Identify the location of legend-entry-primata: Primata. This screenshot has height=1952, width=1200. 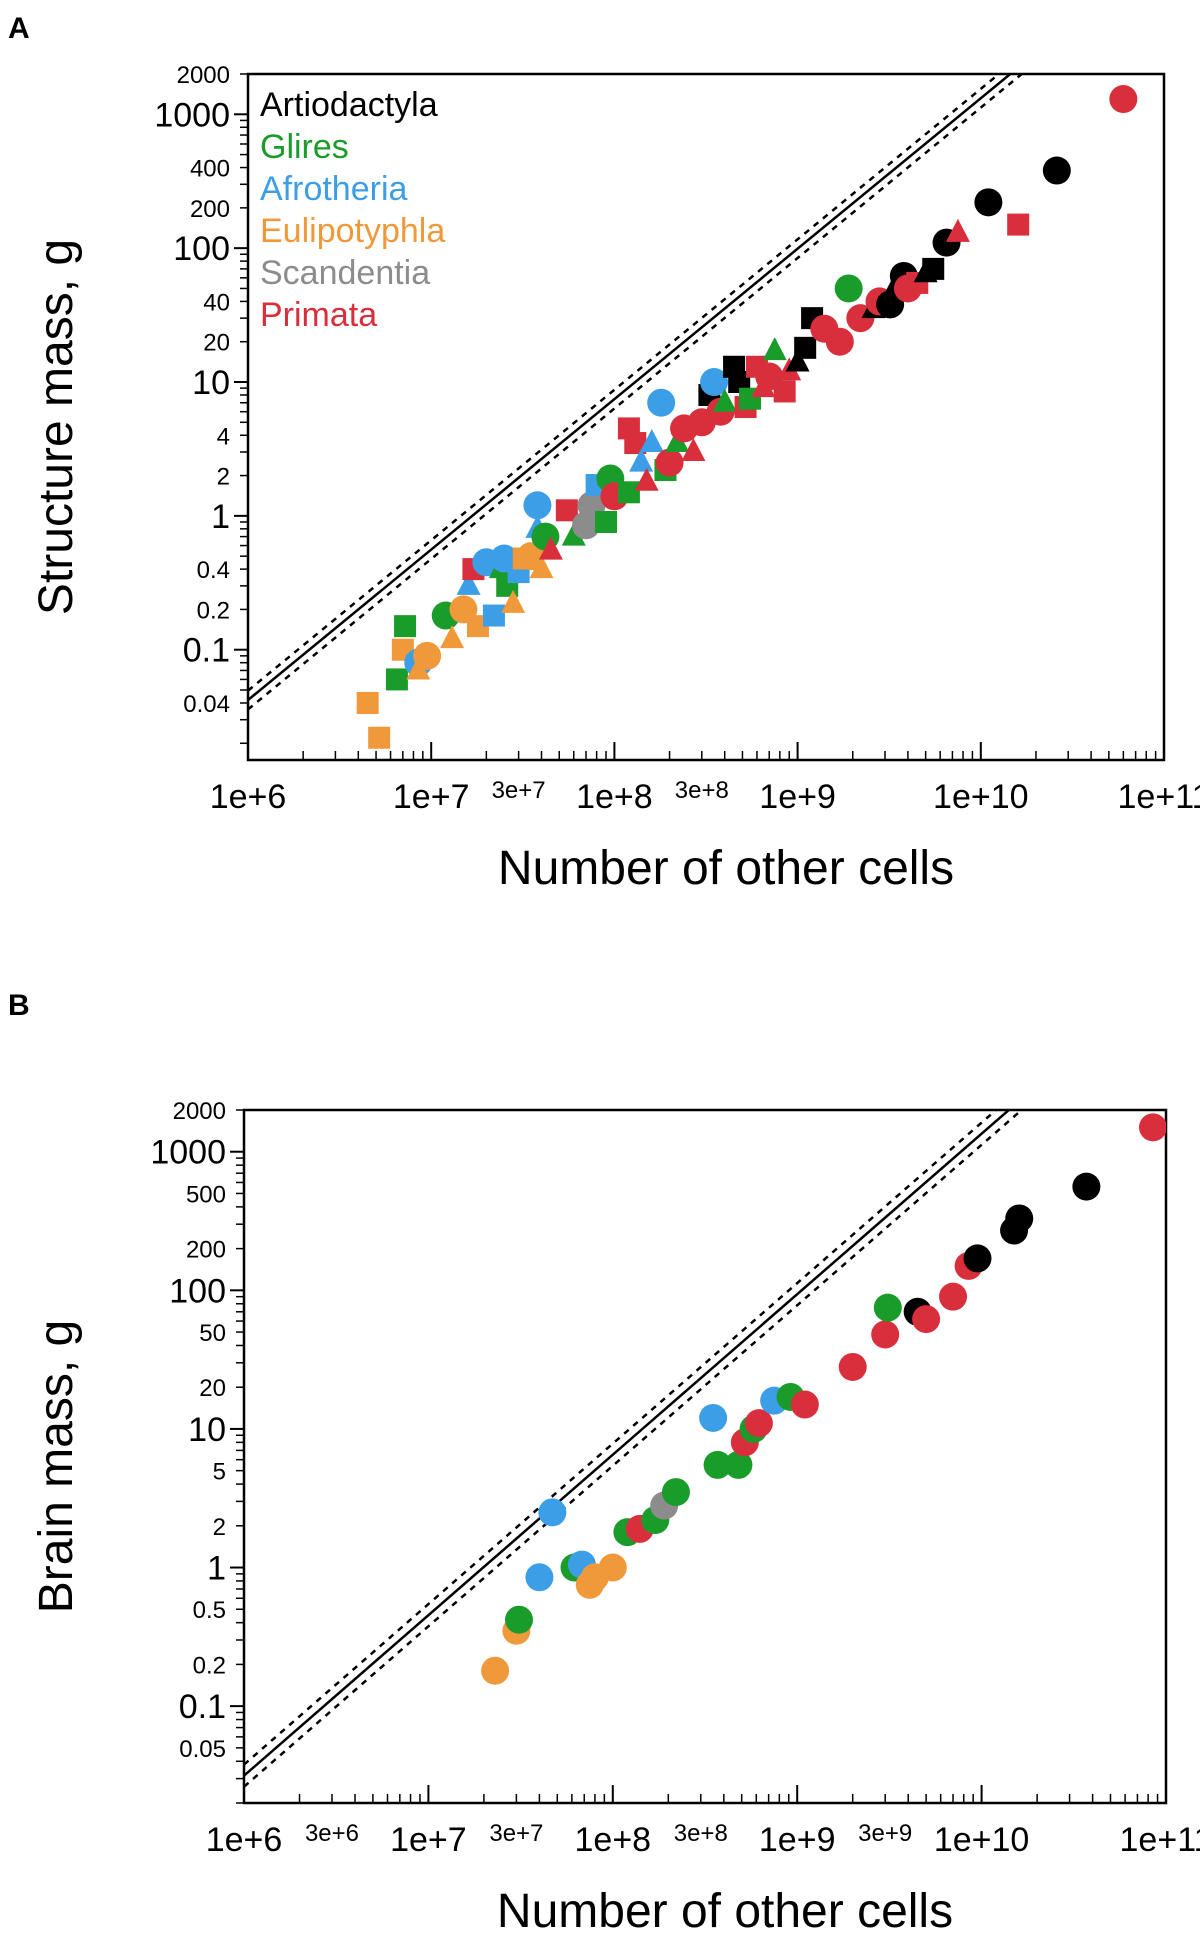
(318, 315).